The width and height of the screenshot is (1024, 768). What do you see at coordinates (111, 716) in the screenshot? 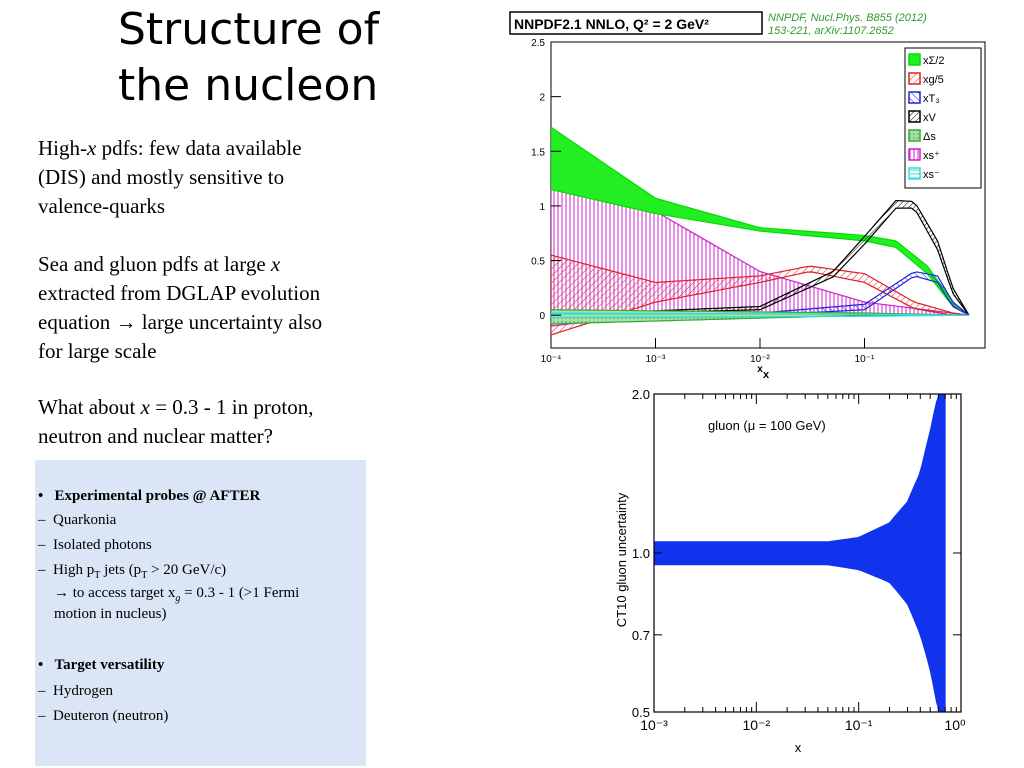
I see `item-text: Deuteron (neutron)` at bounding box center [111, 716].